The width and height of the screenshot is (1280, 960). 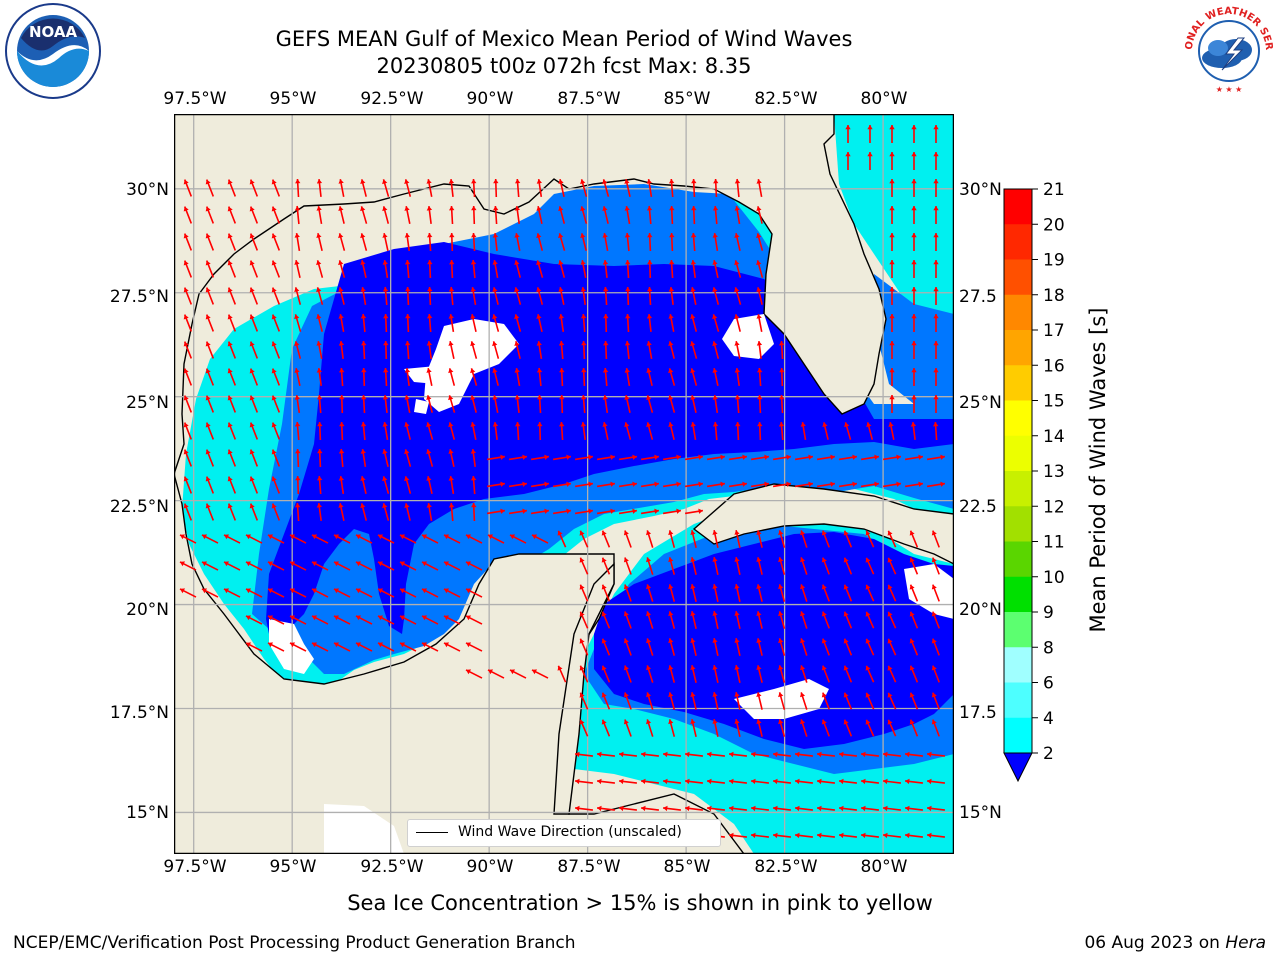 What do you see at coordinates (1175, 943) in the screenshot?
I see `date-stamp: 06 Aug 2023 on Hera` at bounding box center [1175, 943].